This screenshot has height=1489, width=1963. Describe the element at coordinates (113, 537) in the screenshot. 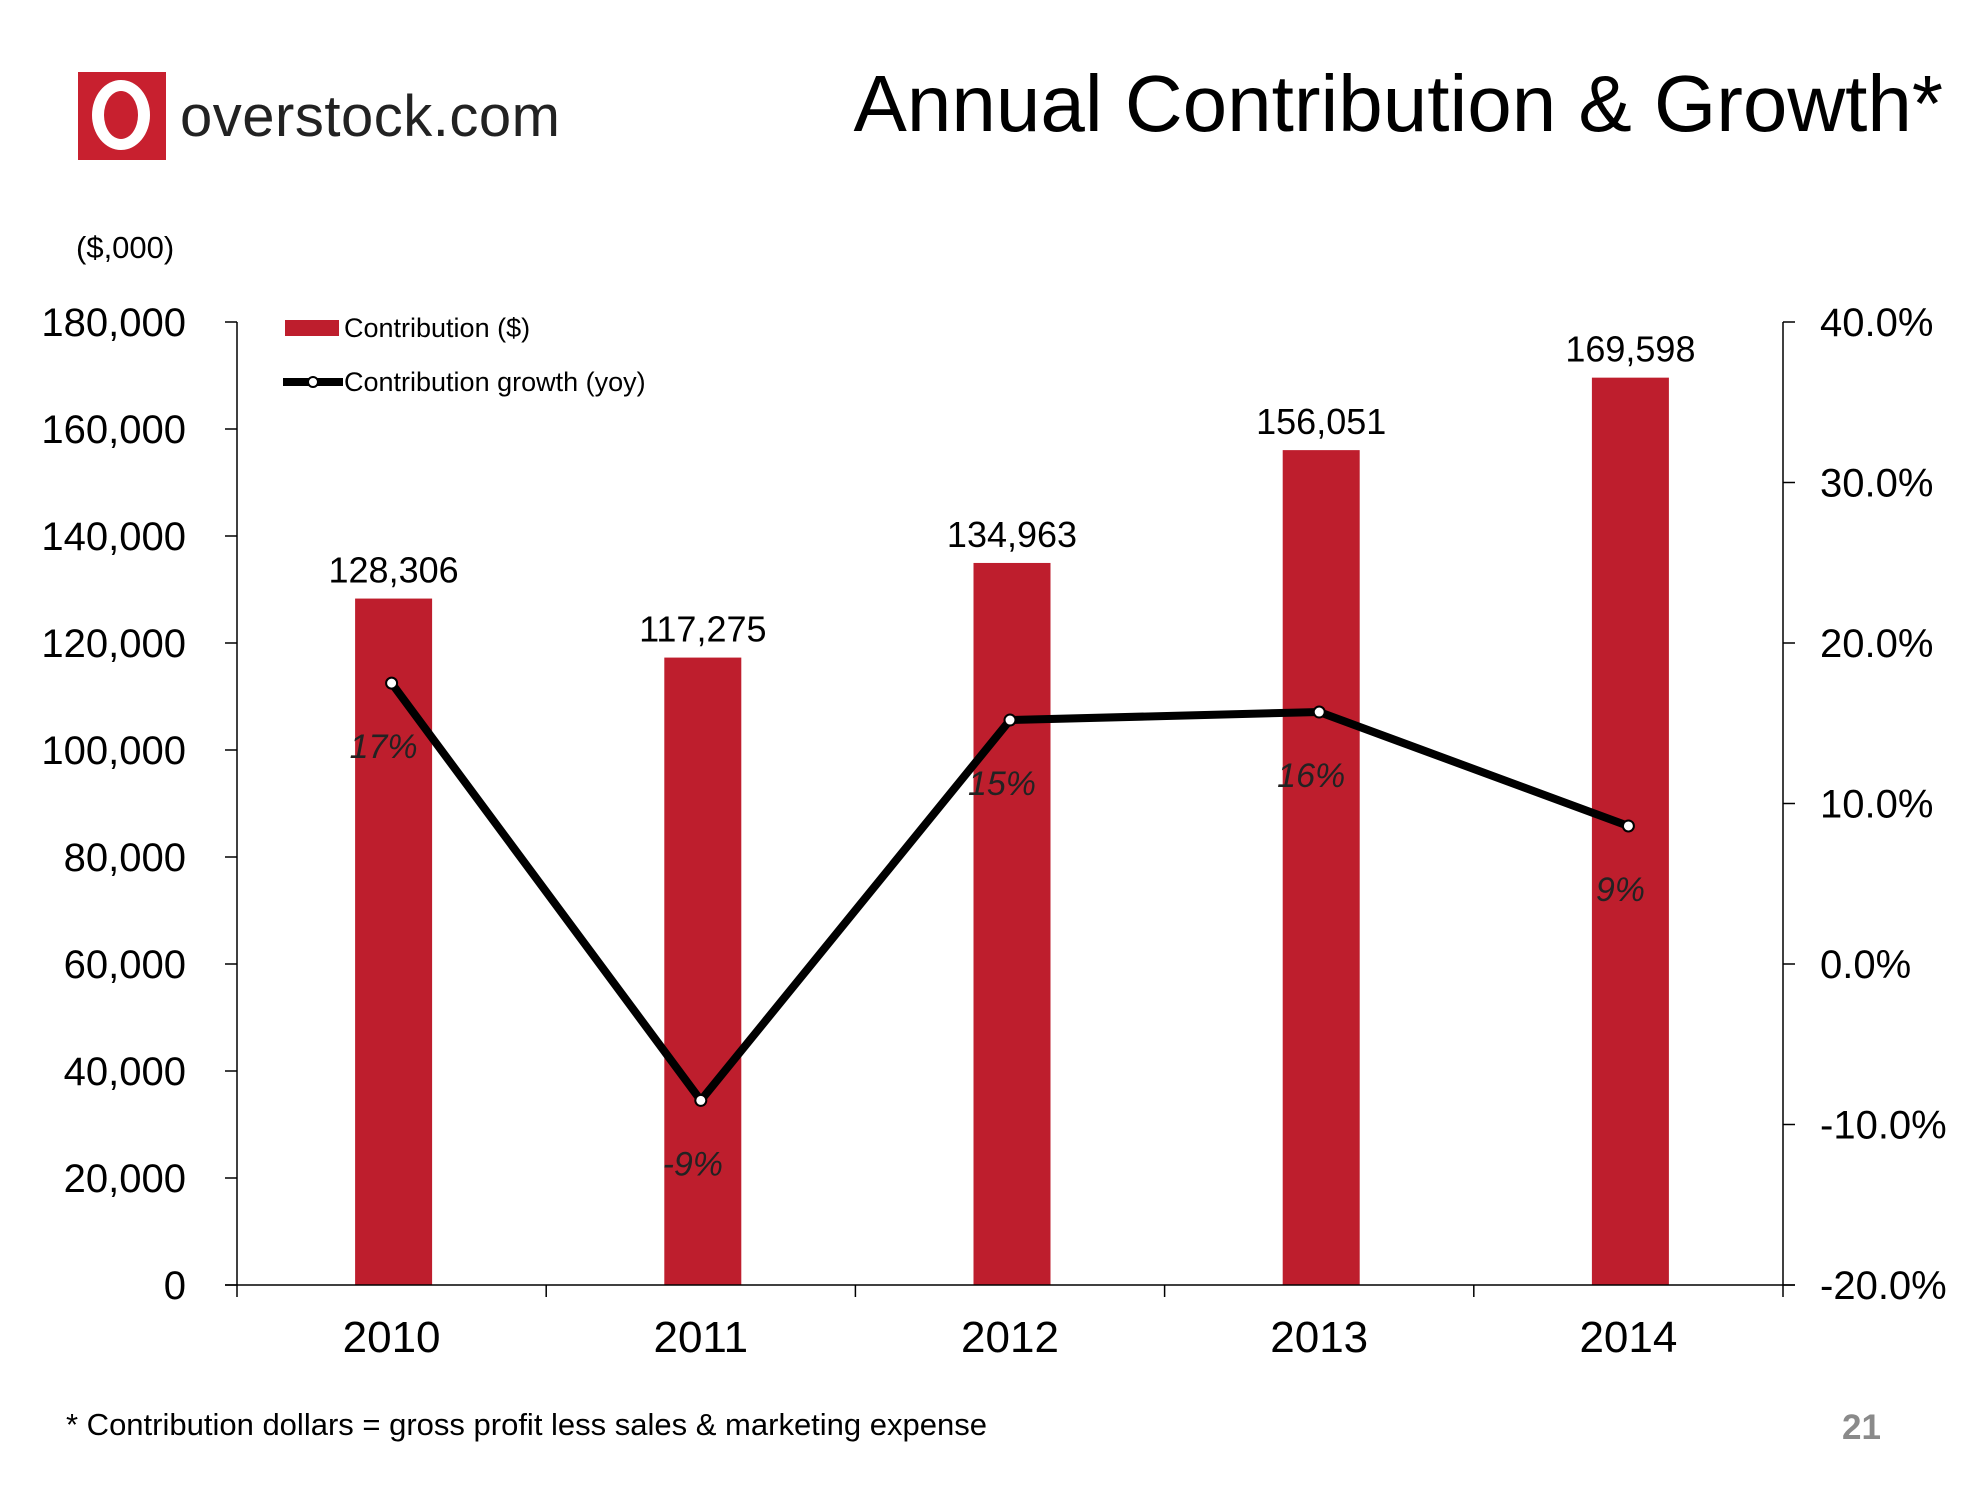

I see `left-tick-label: 140,000` at that location.